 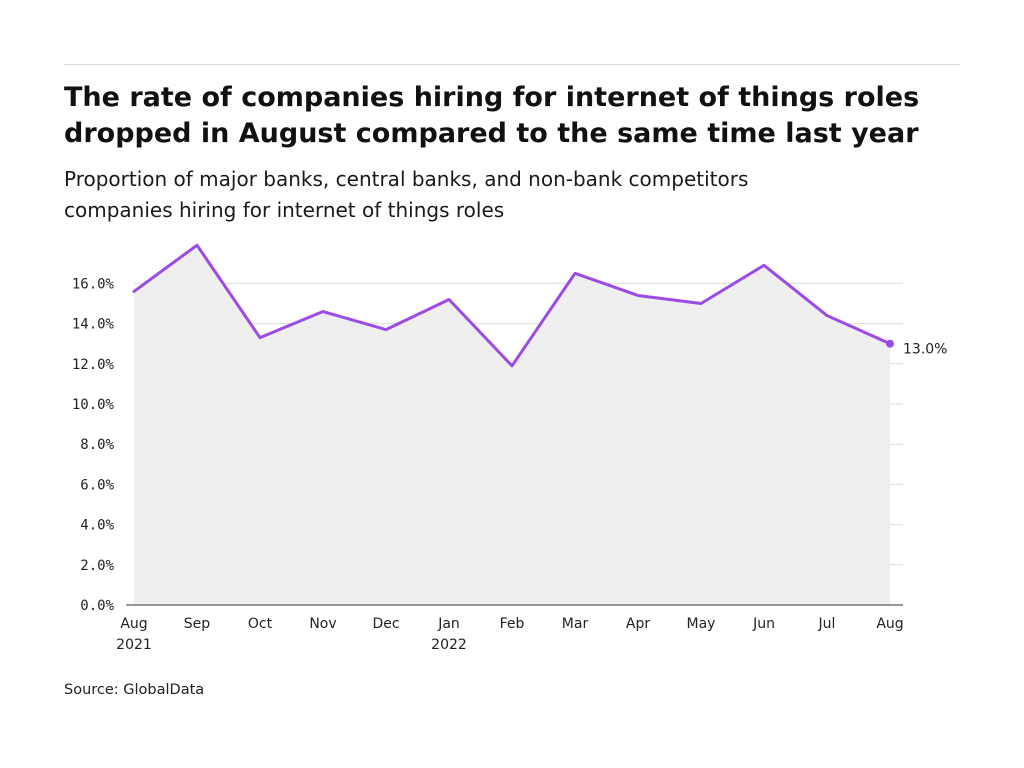 I want to click on y-tick-label: 12.0%, so click(x=93, y=365).